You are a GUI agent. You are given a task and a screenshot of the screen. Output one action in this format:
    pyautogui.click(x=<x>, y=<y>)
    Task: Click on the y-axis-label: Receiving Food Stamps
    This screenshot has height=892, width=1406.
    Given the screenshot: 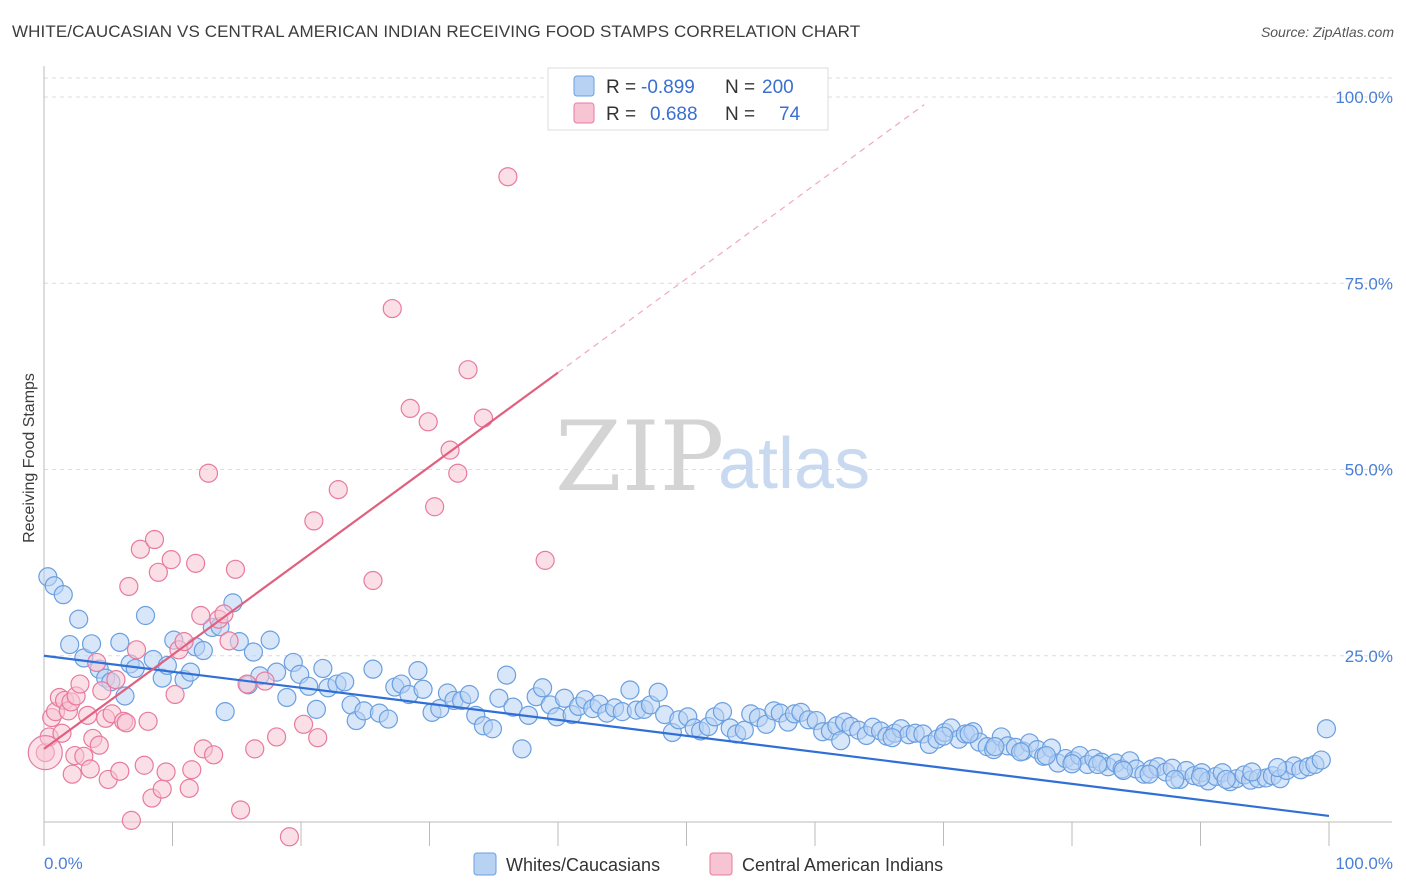 What is the action you would take?
    pyautogui.click(x=29, y=458)
    